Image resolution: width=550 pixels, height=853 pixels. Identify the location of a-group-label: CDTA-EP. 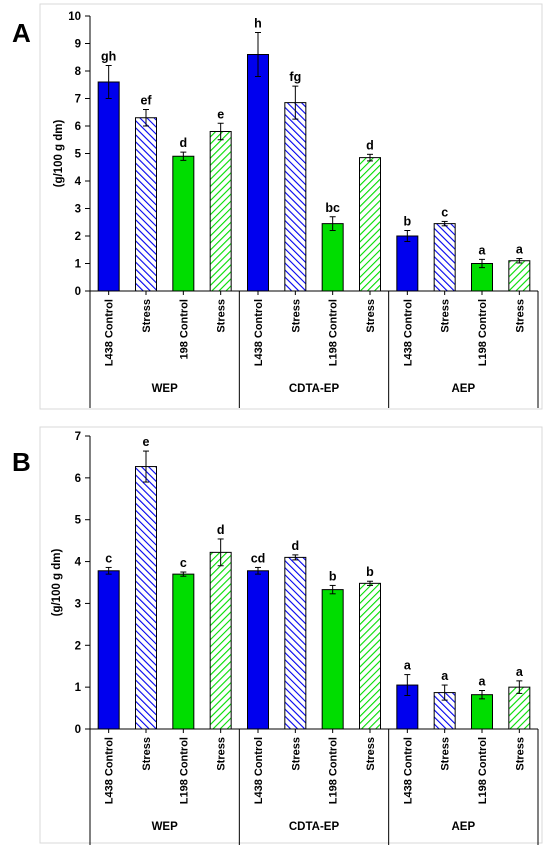
(314, 389).